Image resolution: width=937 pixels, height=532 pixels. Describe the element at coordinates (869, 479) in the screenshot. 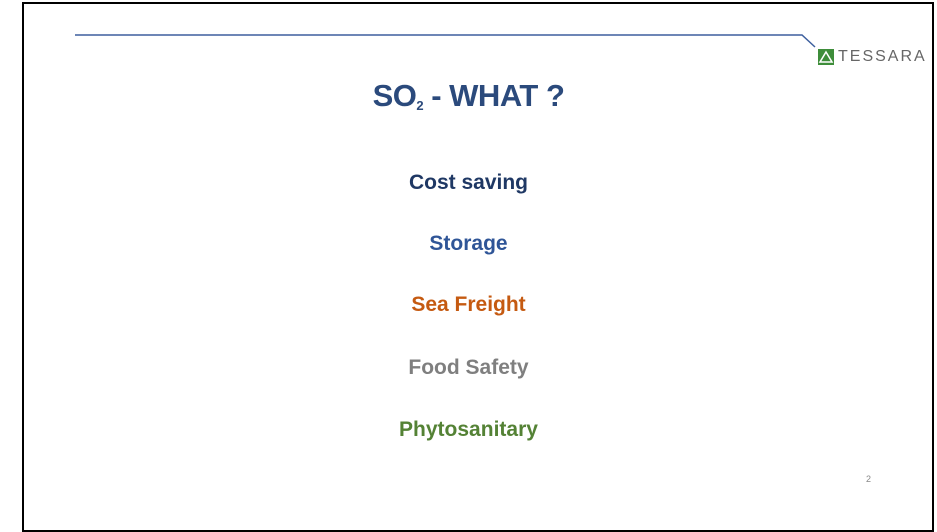

I see `page-number: 2` at that location.